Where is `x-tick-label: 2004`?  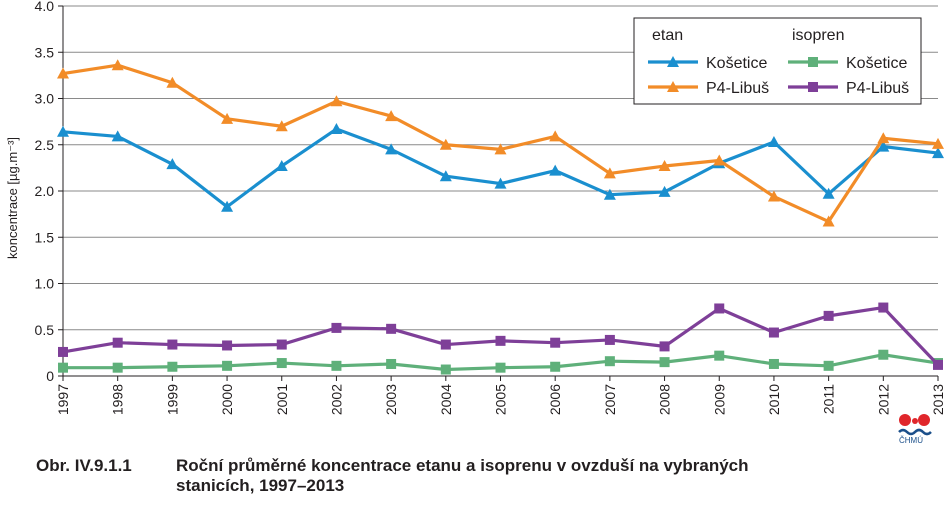
x-tick-label: 2004 is located at coordinates (446, 399).